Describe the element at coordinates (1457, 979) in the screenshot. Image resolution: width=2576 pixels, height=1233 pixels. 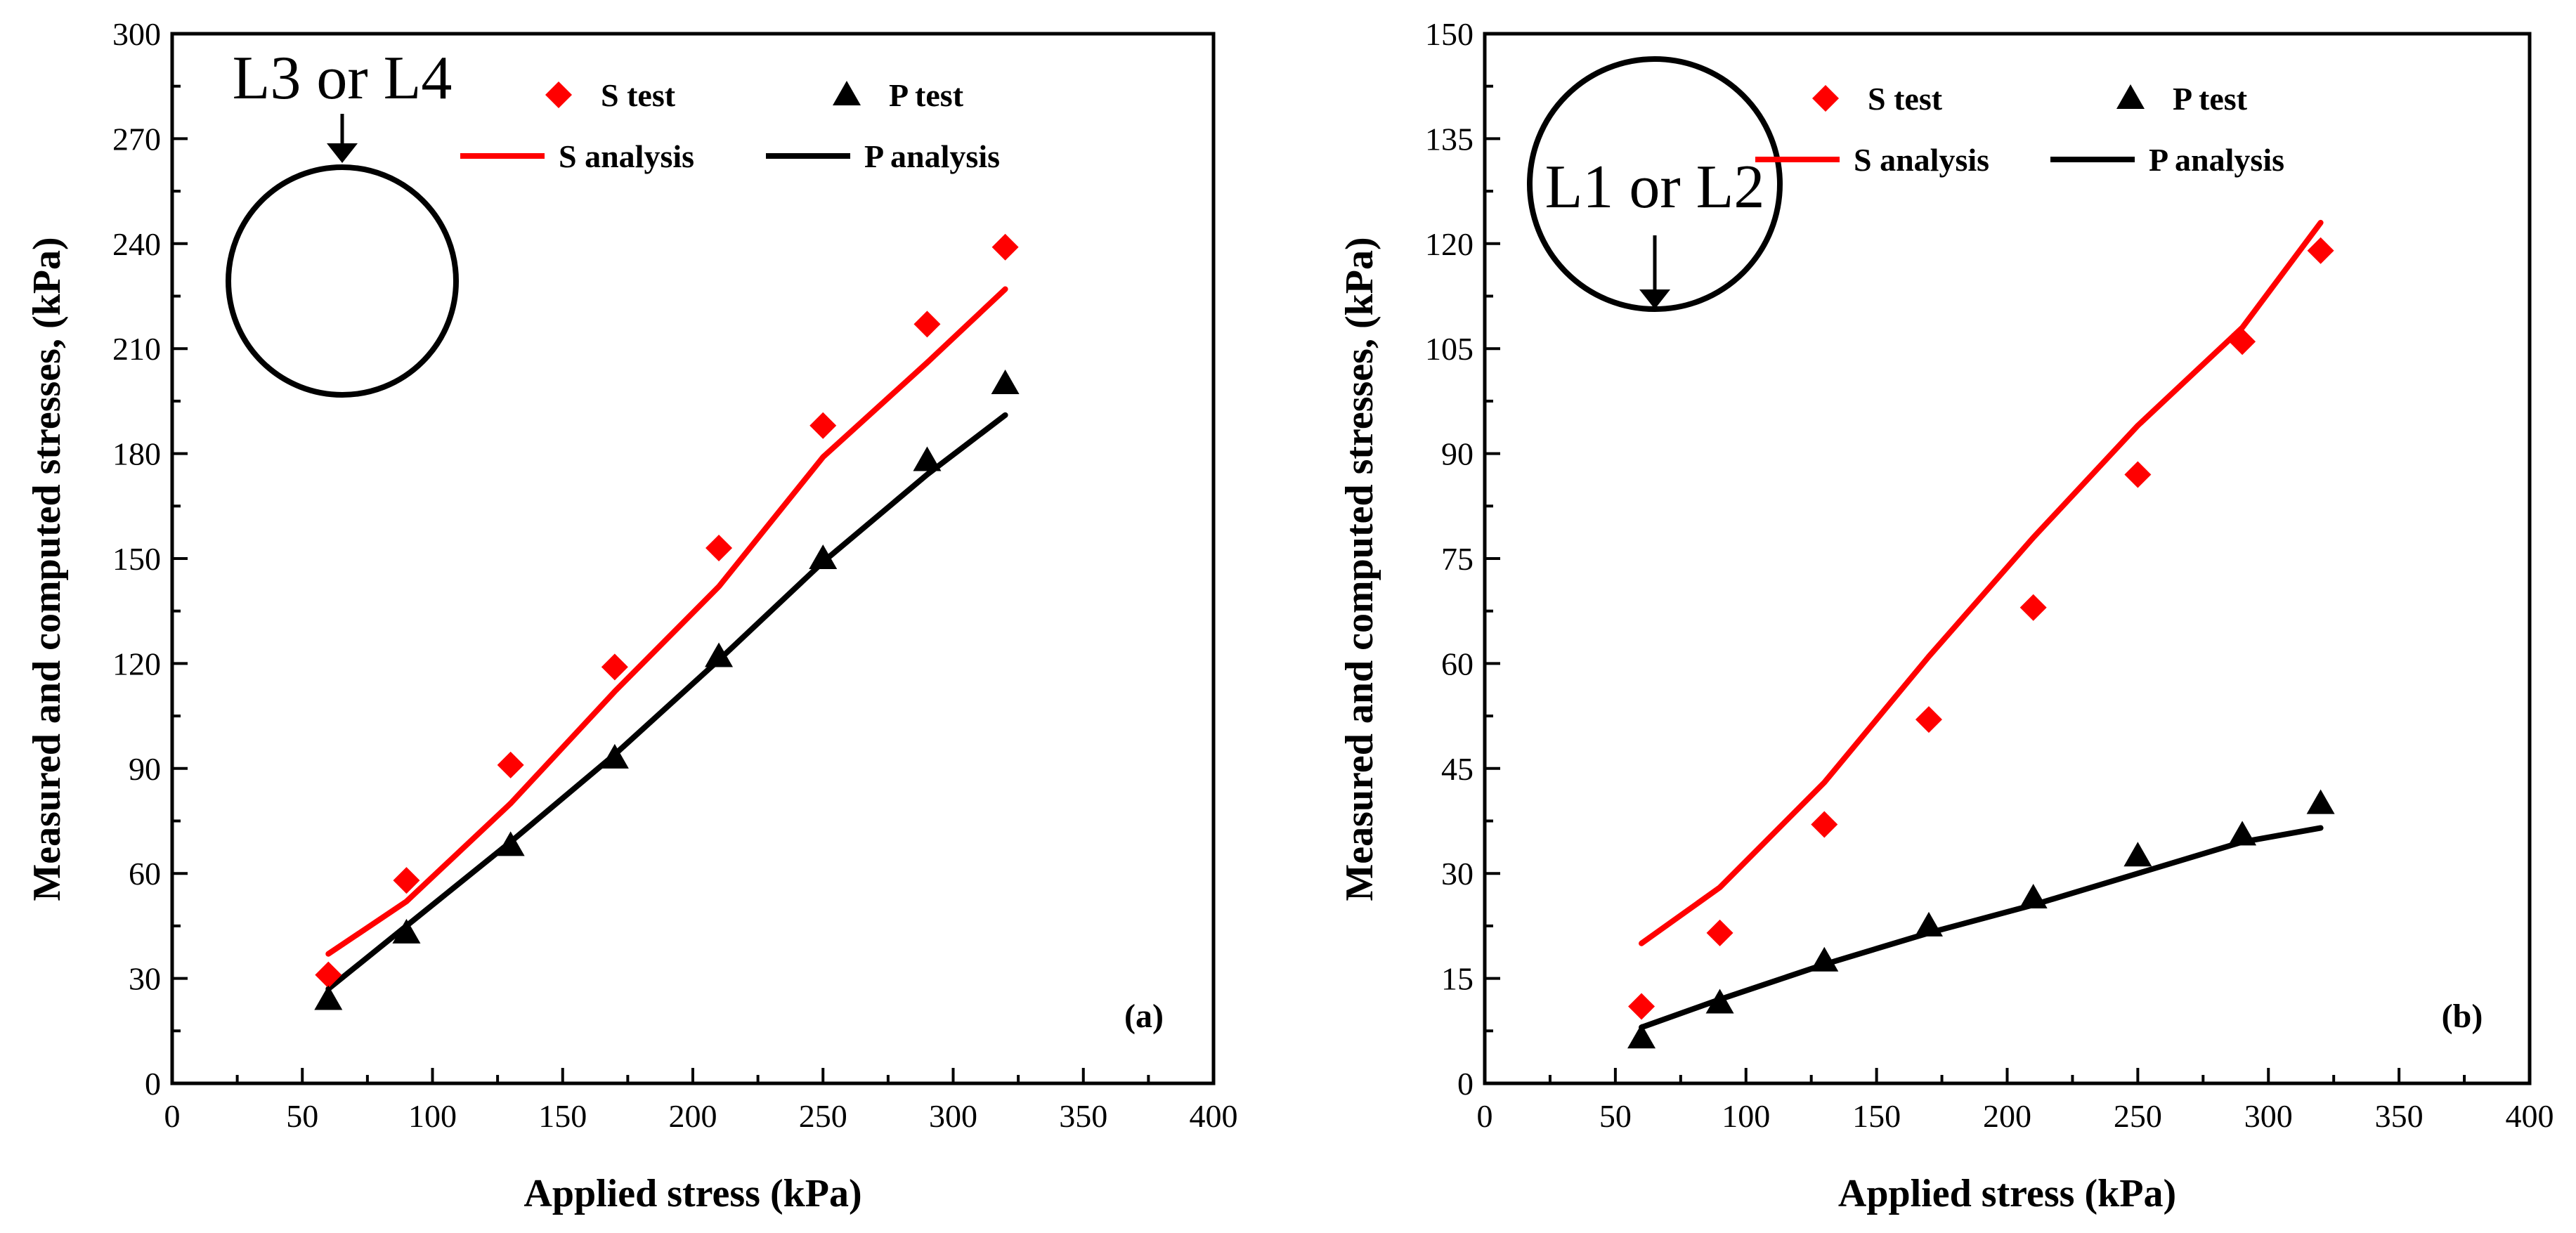
I see `y-tick-label: 15` at that location.